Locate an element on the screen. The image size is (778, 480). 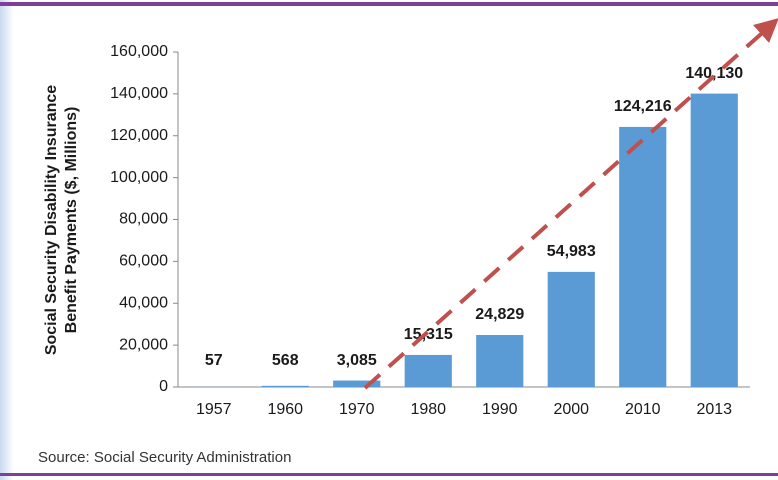
x-tick-label: 2013 is located at coordinates (714, 409).